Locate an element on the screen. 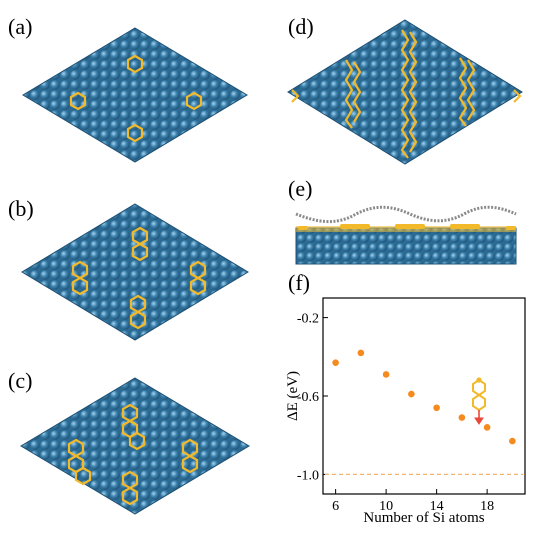  panel-label-a: (a) is located at coordinates (20, 26).